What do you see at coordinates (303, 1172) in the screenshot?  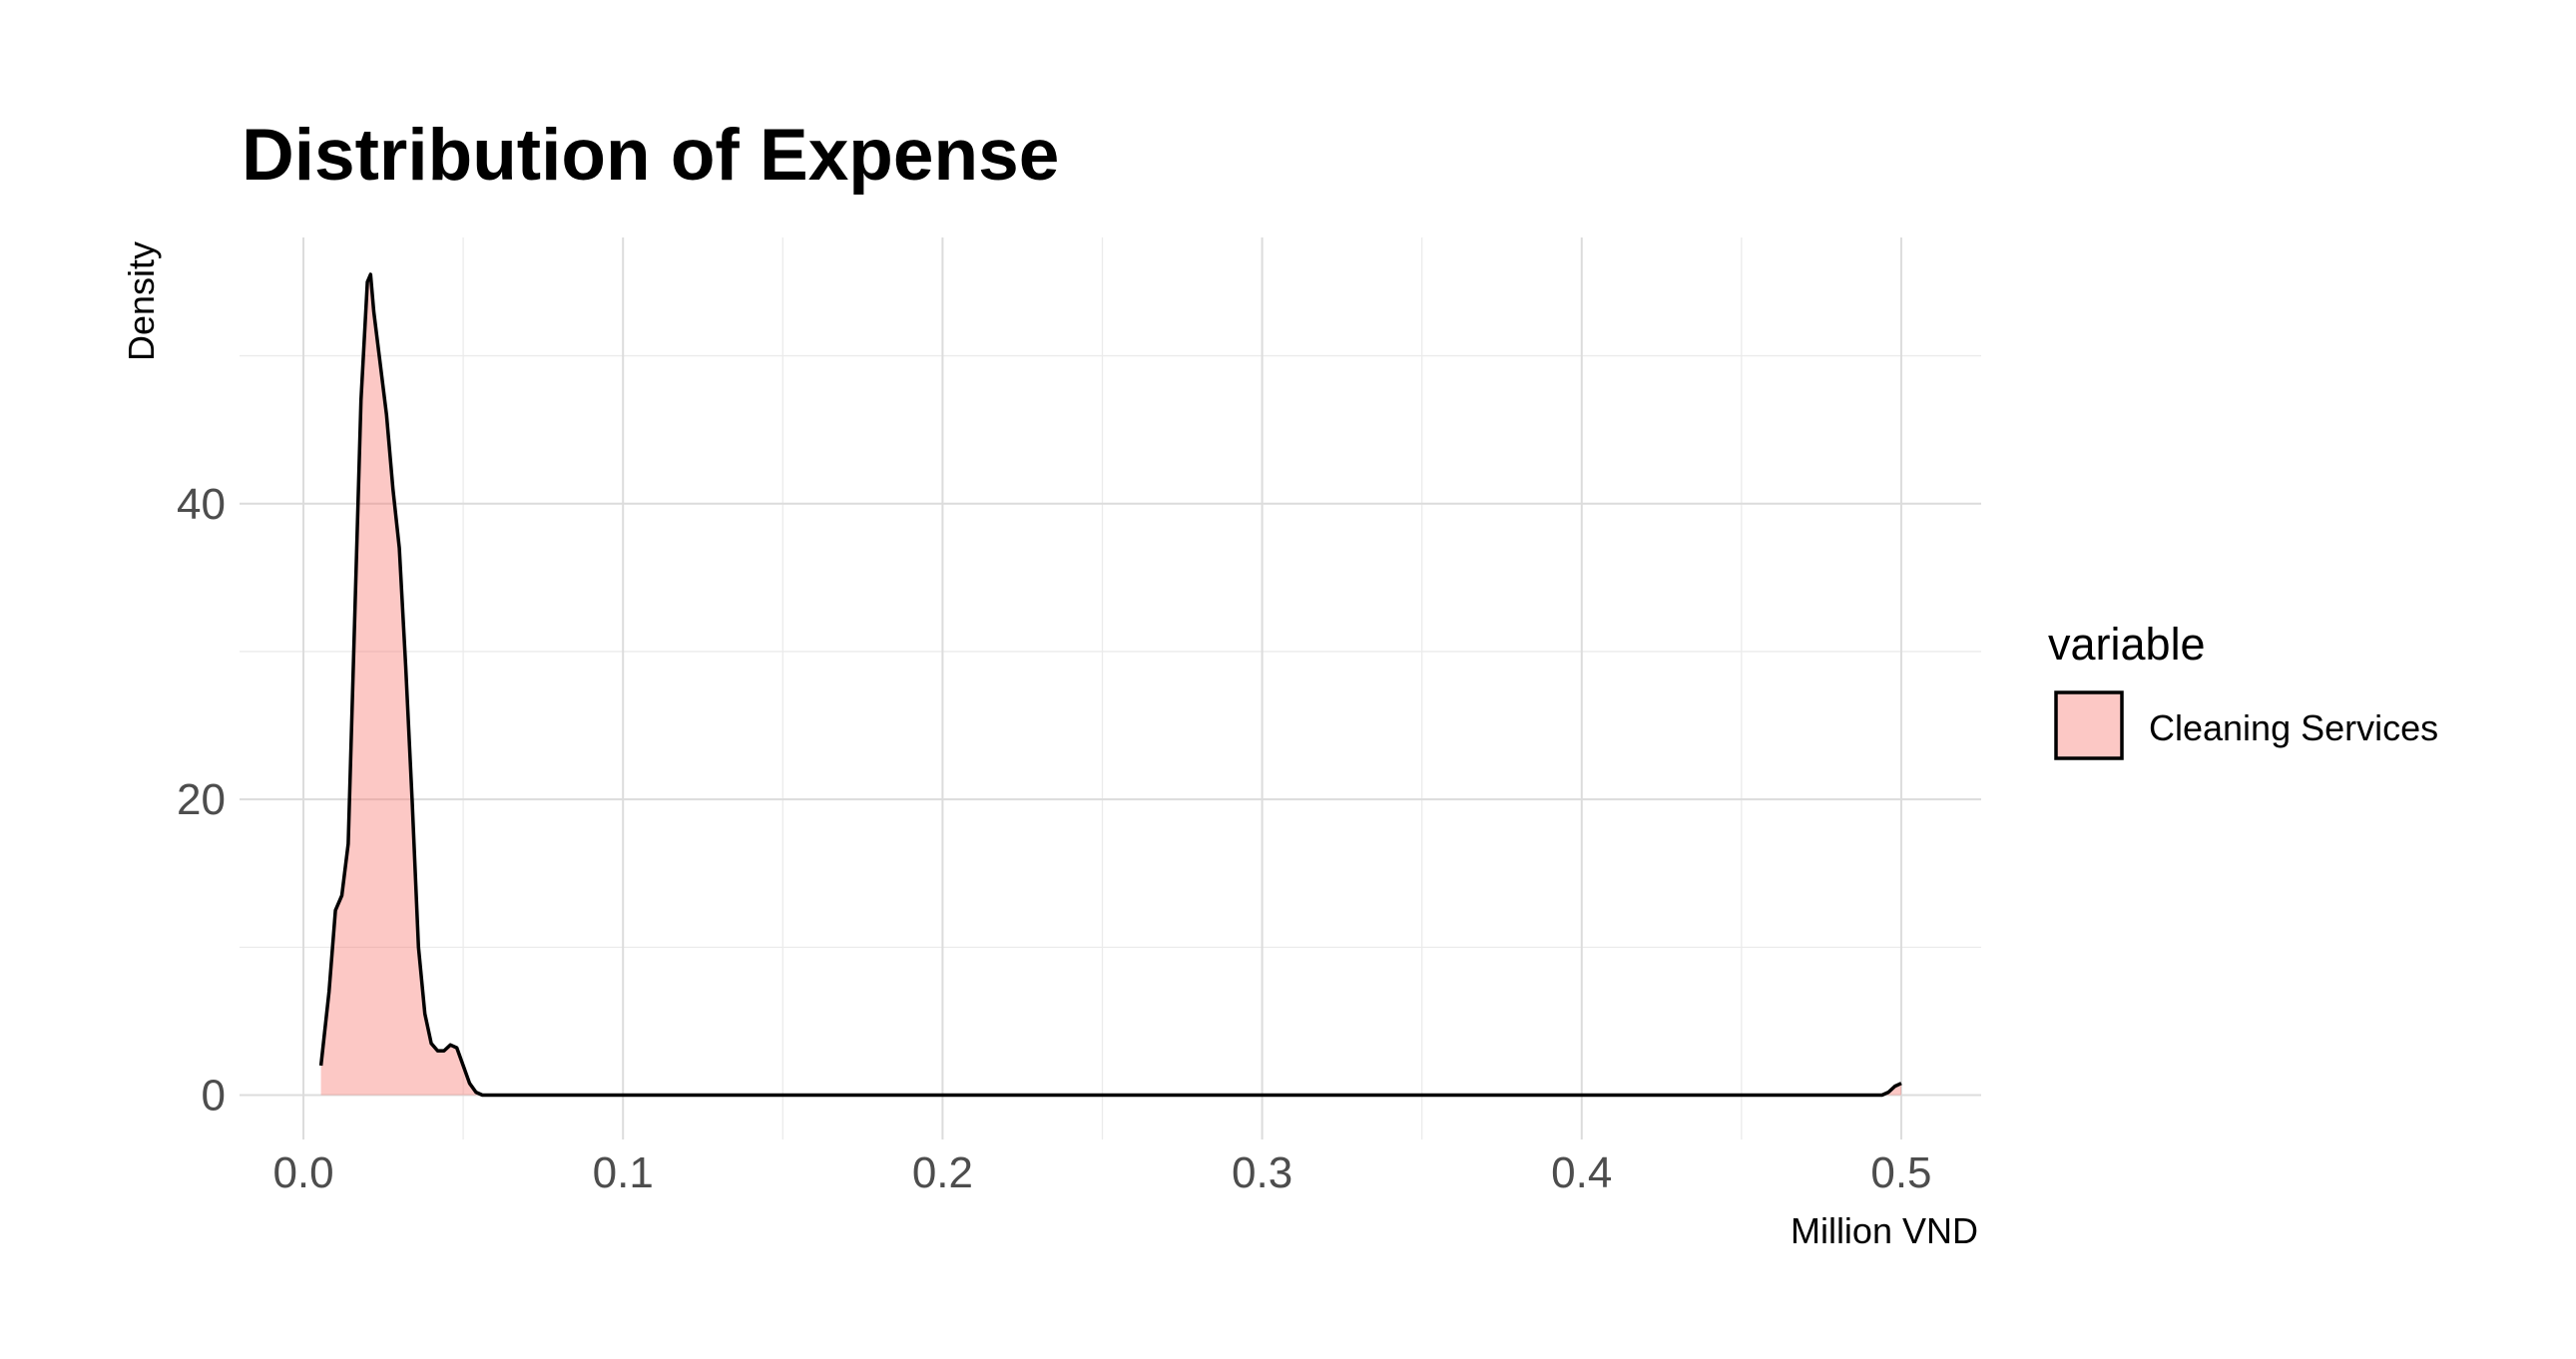 I see `x-tick-label: 0.0` at bounding box center [303, 1172].